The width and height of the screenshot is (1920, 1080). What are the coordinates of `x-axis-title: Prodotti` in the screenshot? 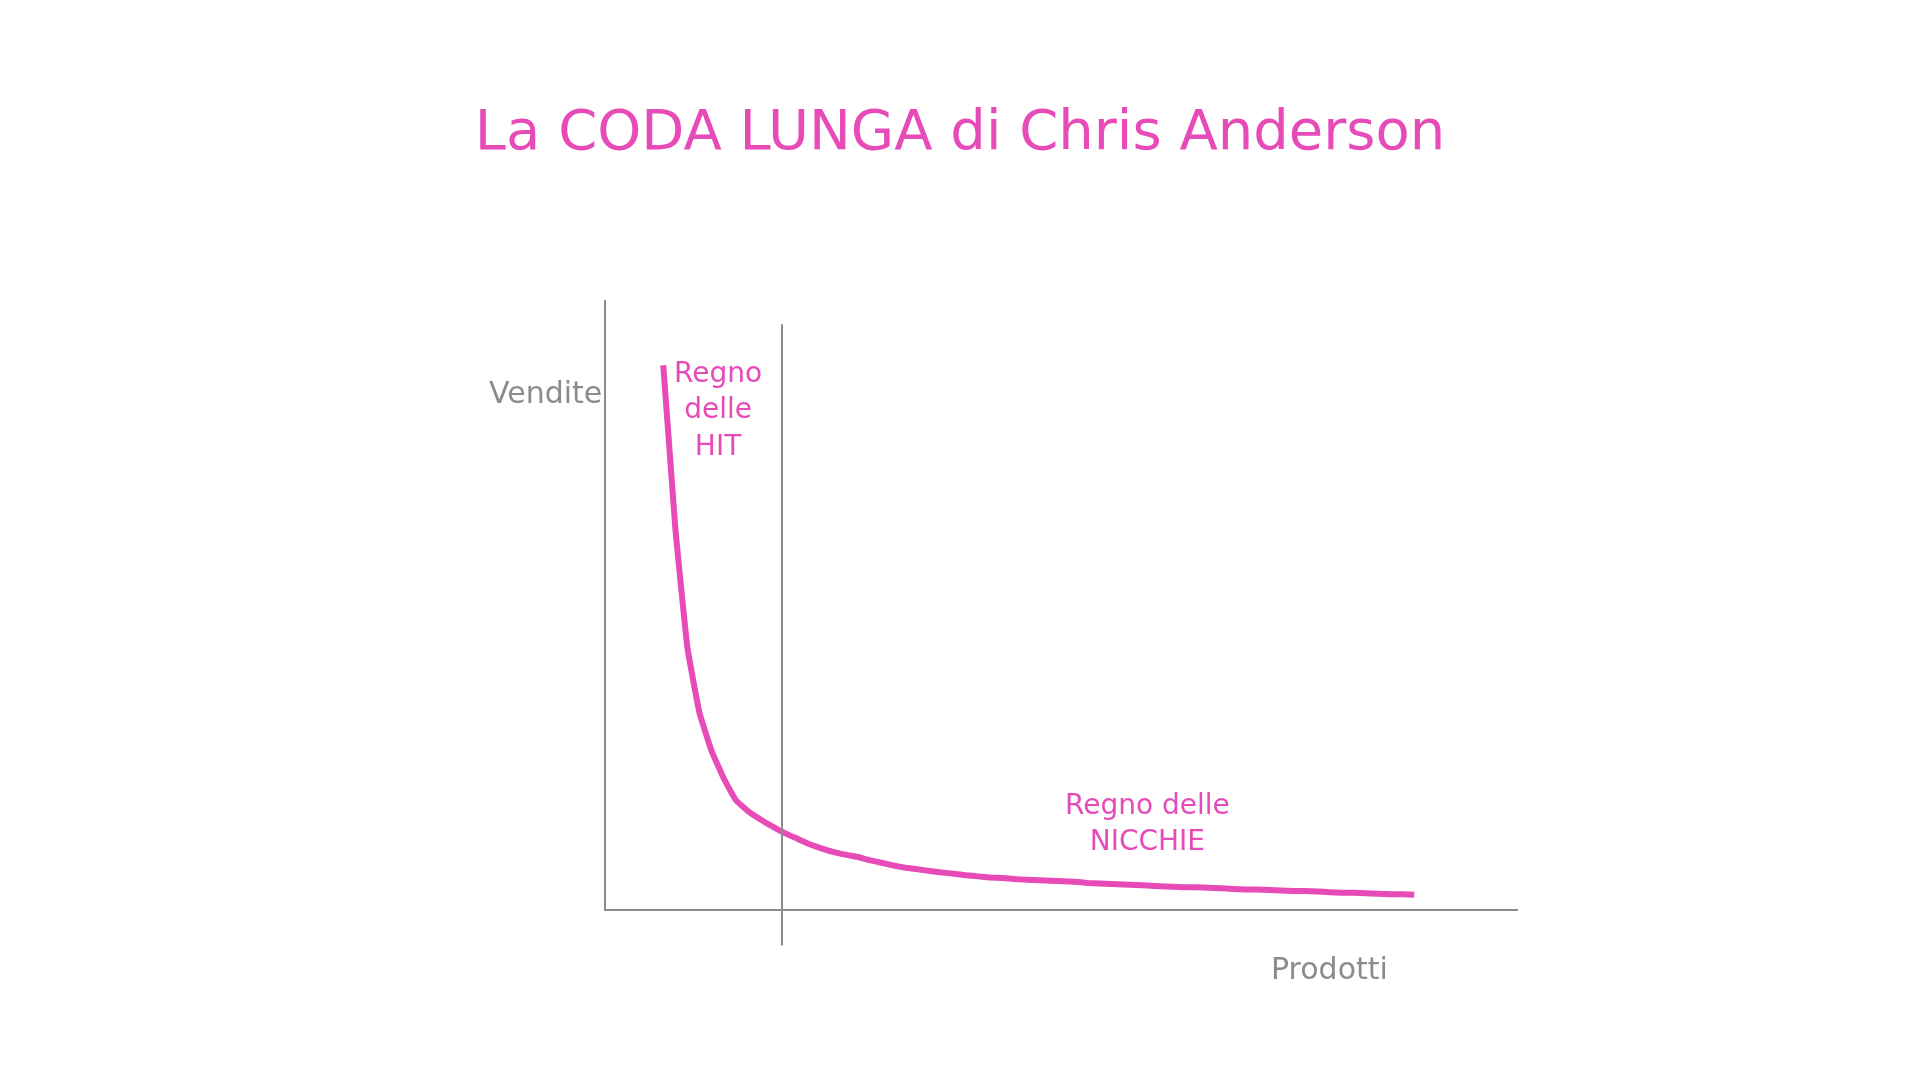 It's located at (1329, 968).